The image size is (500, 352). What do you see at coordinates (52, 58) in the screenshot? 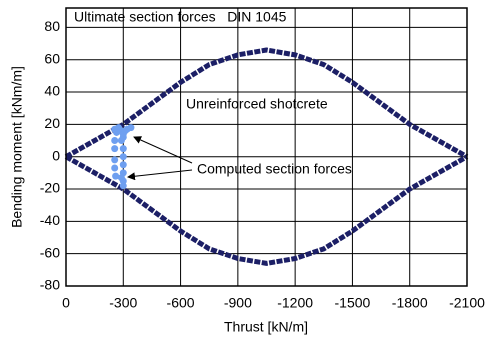
I see `y-tick-label: 60` at bounding box center [52, 58].